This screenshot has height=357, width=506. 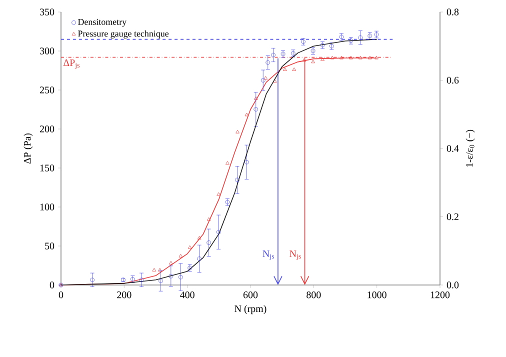 What do you see at coordinates (452, 148) in the screenshot?
I see `y2-tick-label: 0.4` at bounding box center [452, 148].